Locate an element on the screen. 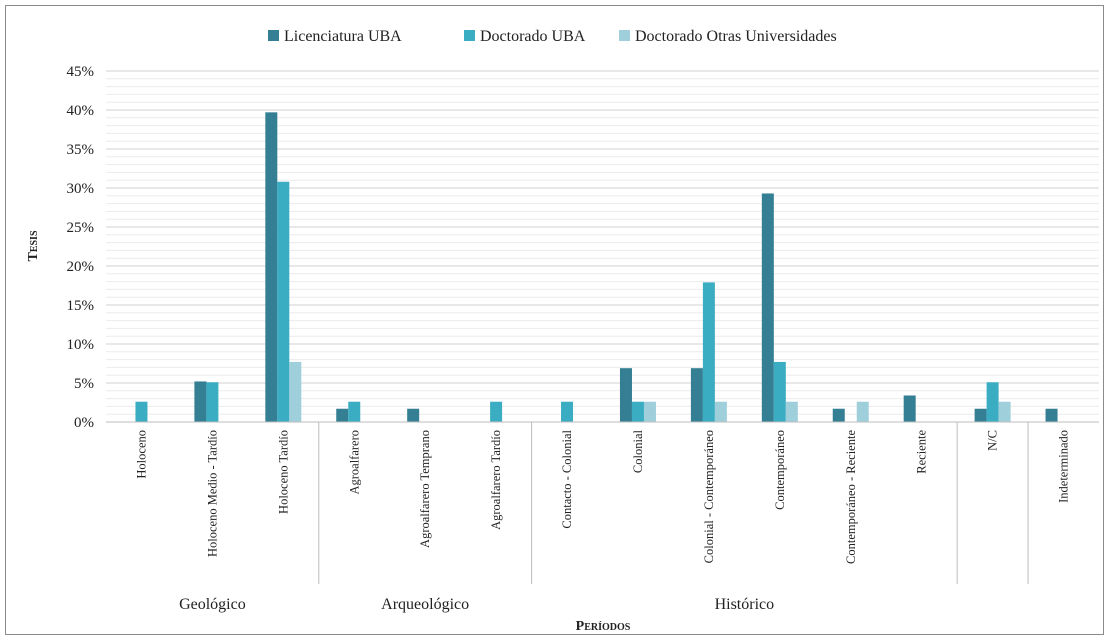 The image size is (1110, 641). category-label: N/C is located at coordinates (993, 440).